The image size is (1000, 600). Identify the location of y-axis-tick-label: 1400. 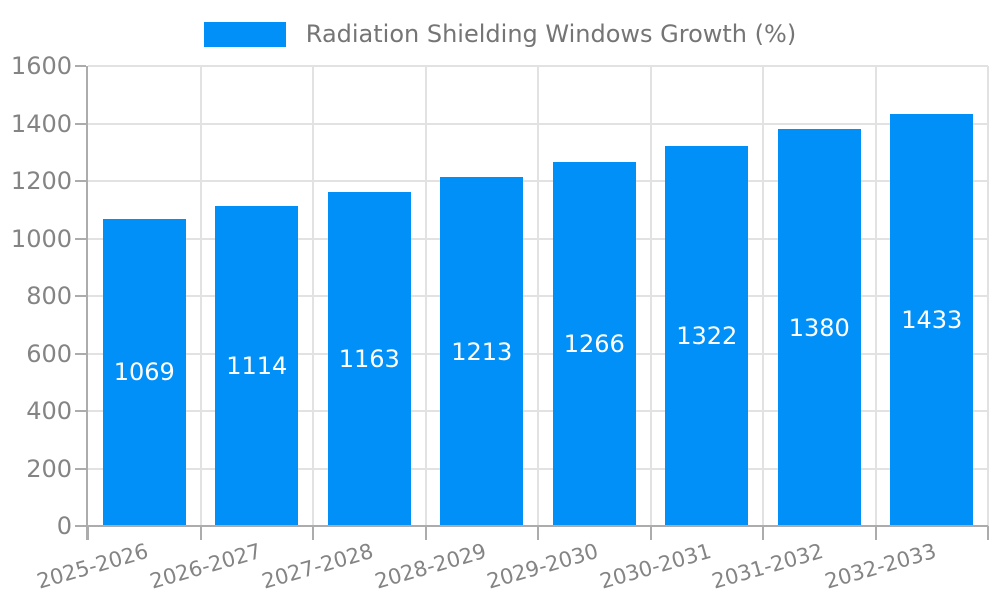
(41, 123).